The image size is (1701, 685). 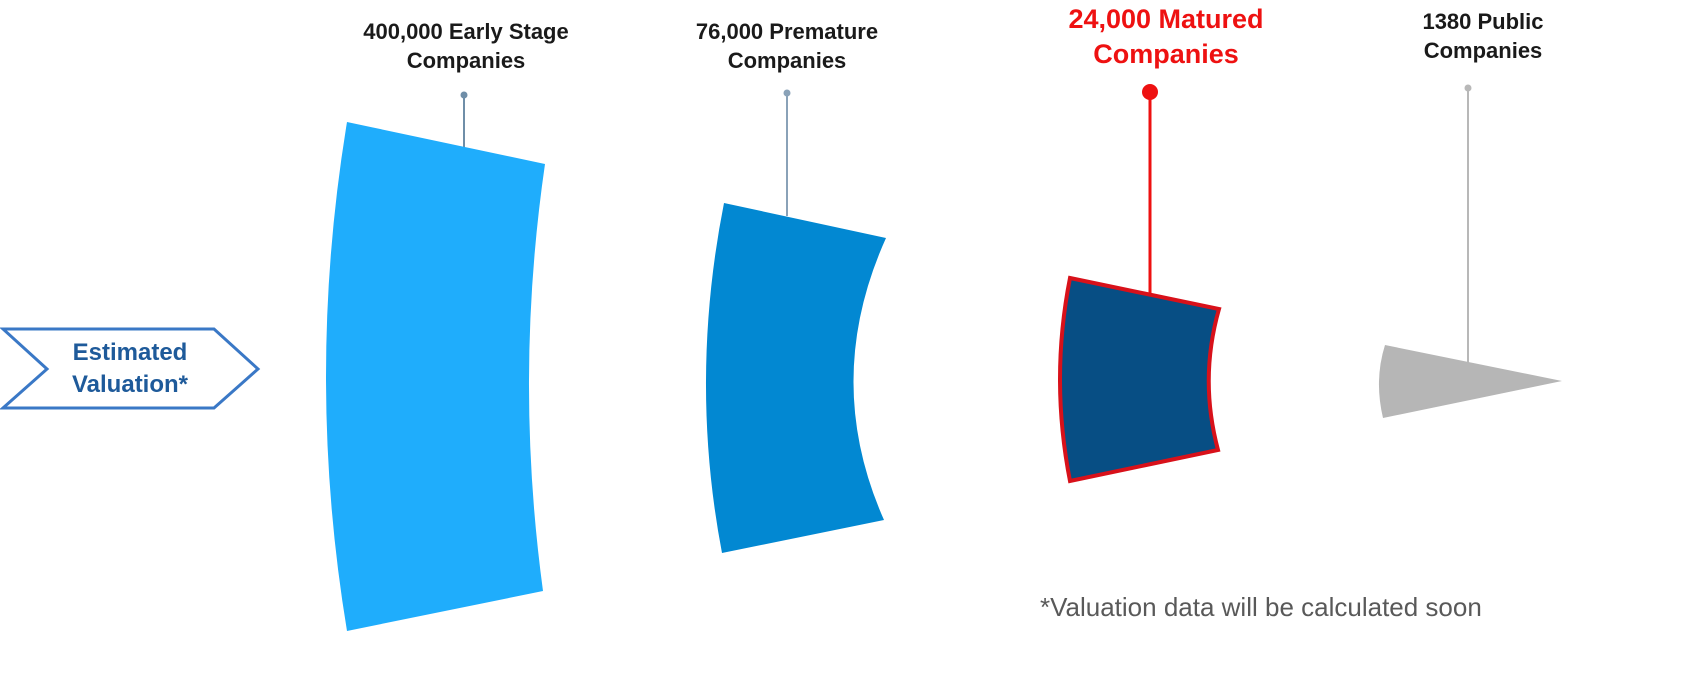 What do you see at coordinates (130, 384) in the screenshot?
I see `valuation-badge-line2: Valuation*` at bounding box center [130, 384].